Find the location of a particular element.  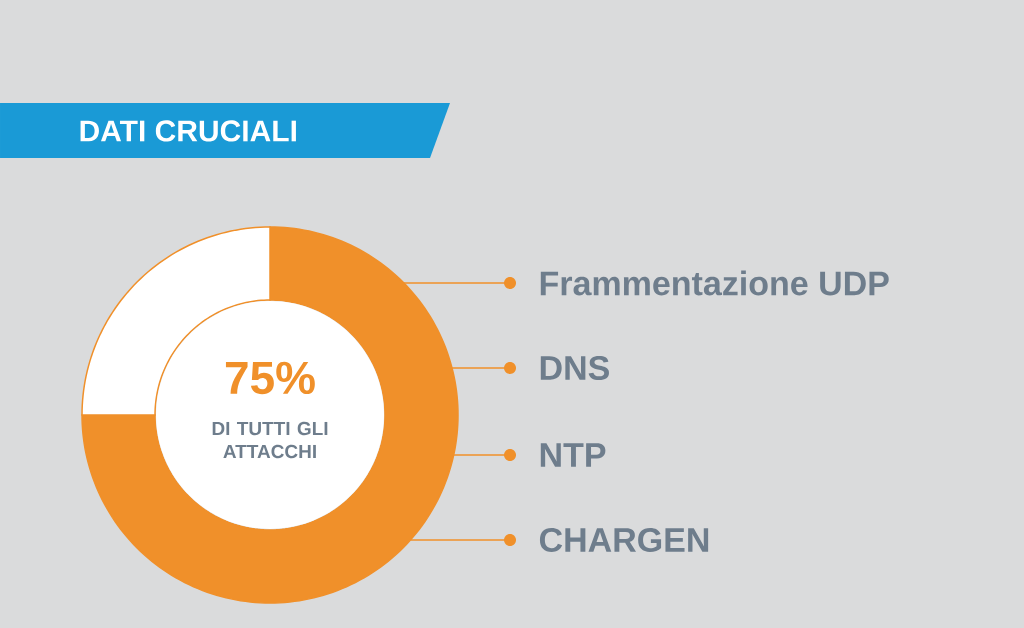

text: DNS is located at coordinates (574, 368).